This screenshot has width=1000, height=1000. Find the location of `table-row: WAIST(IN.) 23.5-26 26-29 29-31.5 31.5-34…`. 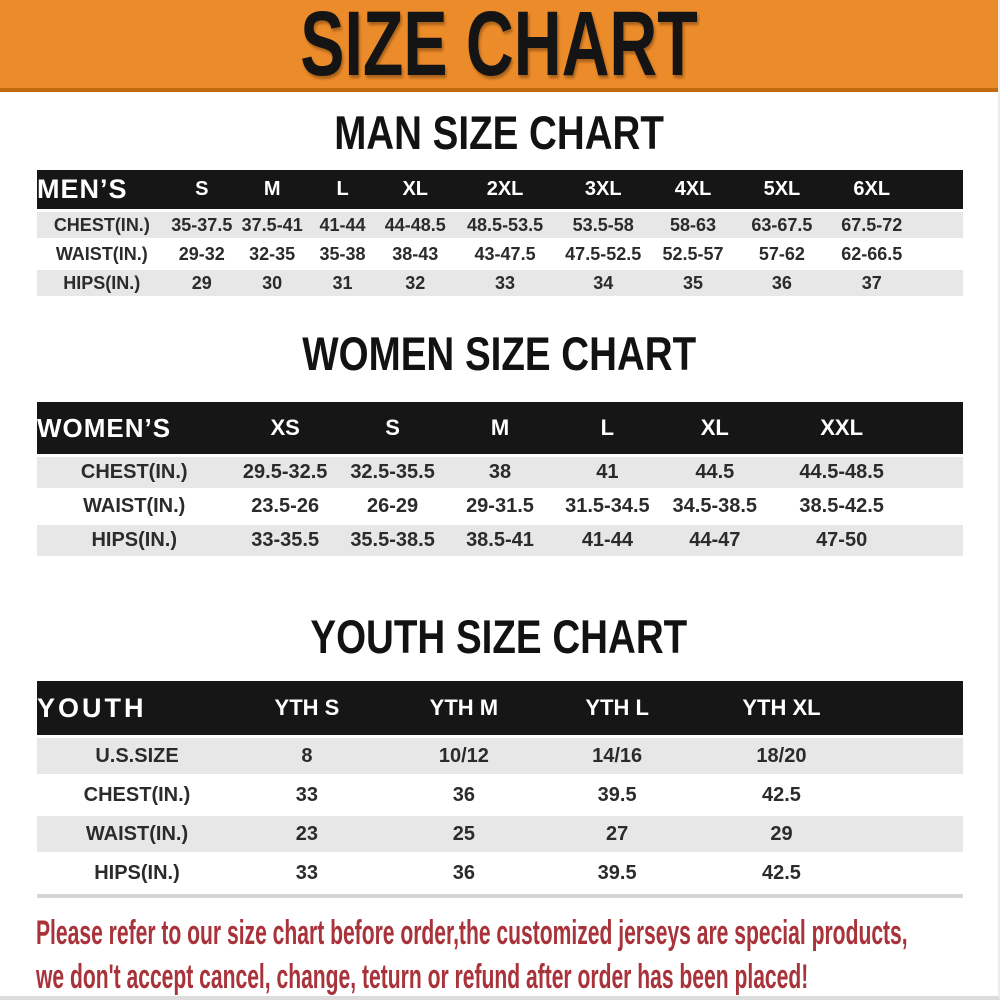

table-row: WAIST(IN.) 23.5-26 26-29 29-31.5 31.5-34… is located at coordinates (500, 506).